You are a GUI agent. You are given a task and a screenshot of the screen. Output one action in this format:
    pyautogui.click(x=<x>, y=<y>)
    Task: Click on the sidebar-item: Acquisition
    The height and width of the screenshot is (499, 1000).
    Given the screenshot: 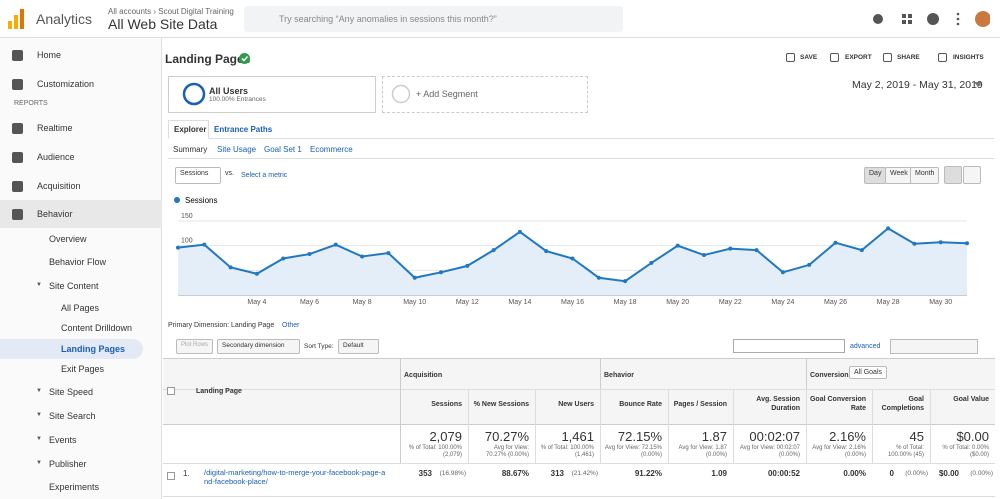 What is the action you would take?
    pyautogui.click(x=59, y=186)
    